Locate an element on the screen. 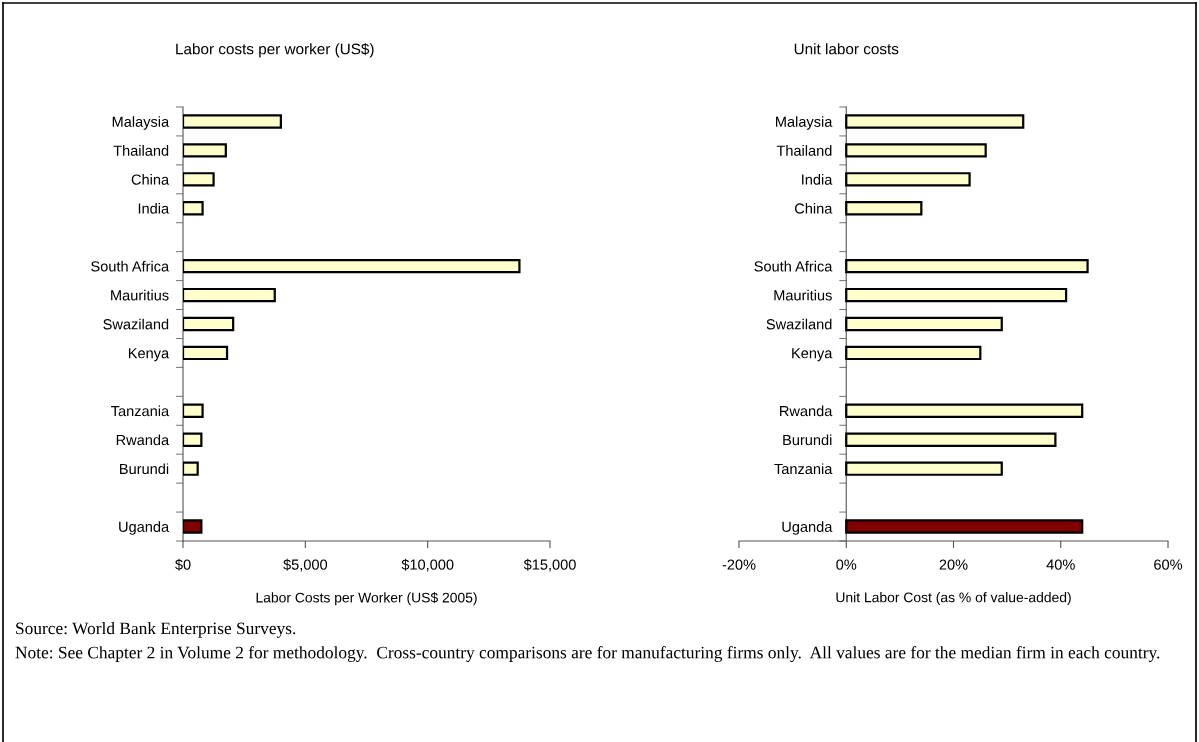  chart-title: Labor costs per worker (US$) is located at coordinates (275, 50).